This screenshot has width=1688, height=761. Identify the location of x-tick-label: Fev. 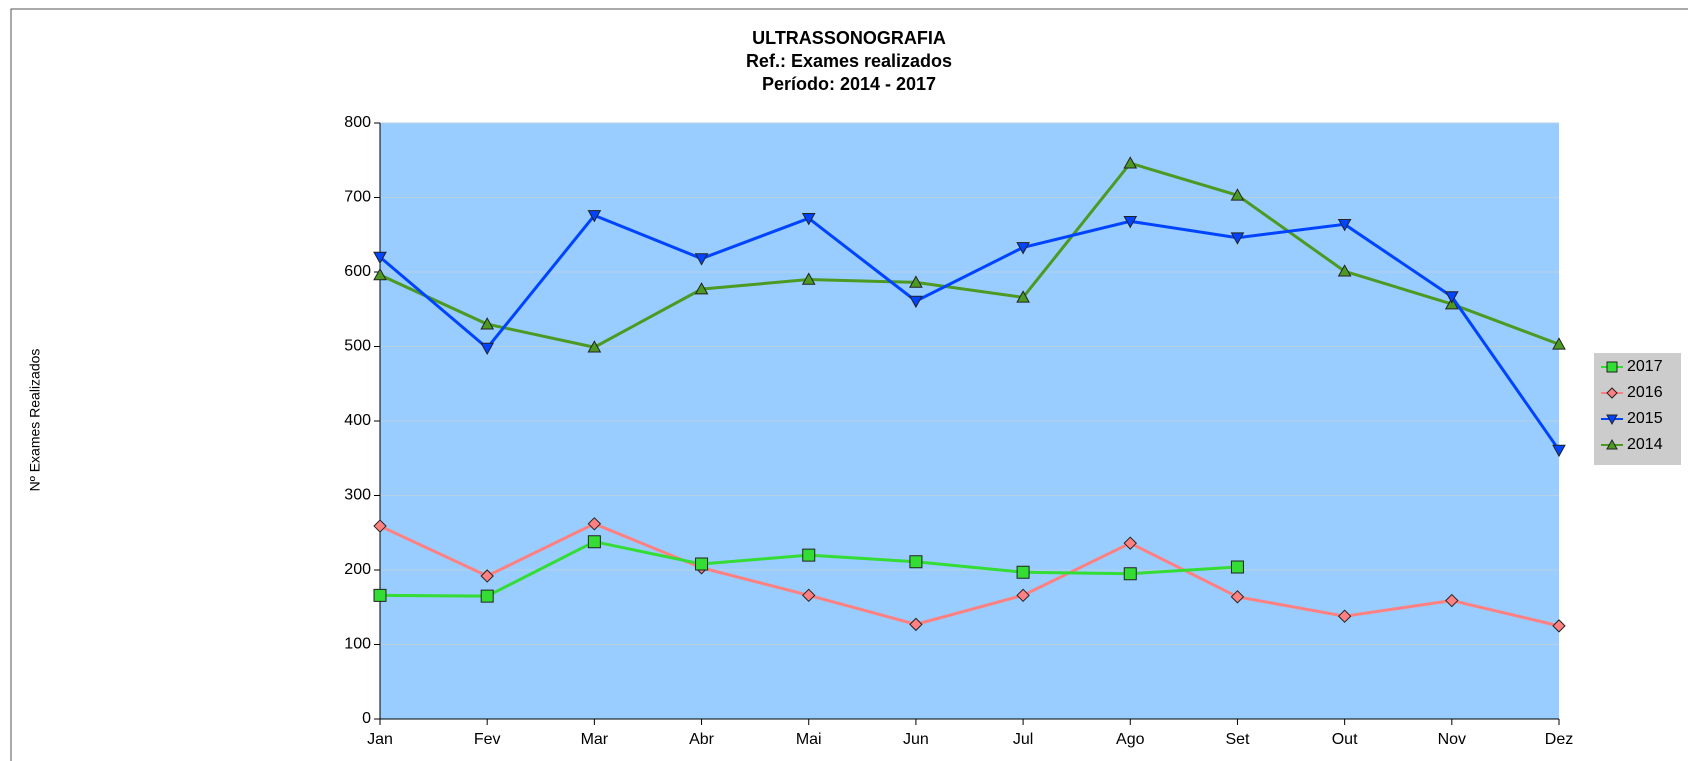
(487, 739).